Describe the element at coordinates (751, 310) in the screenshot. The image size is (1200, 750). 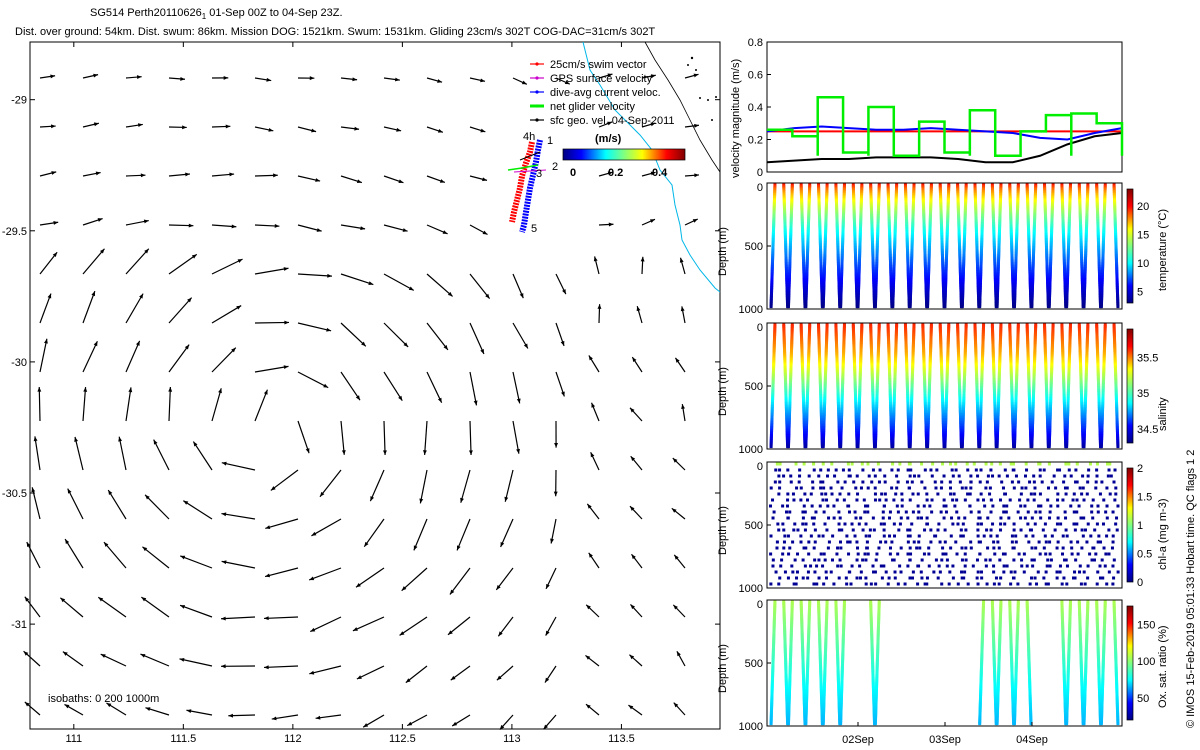
I see `temperature-ytick-label: 1000` at that location.